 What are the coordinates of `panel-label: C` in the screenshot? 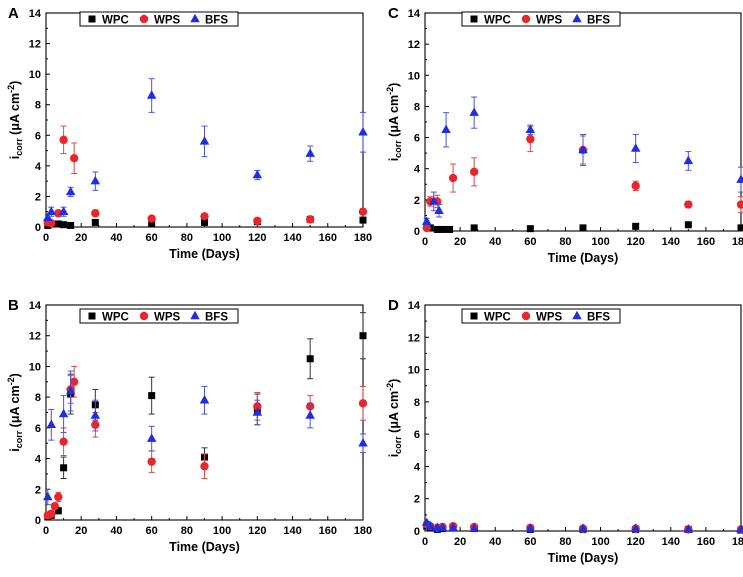 It's located at (393, 13).